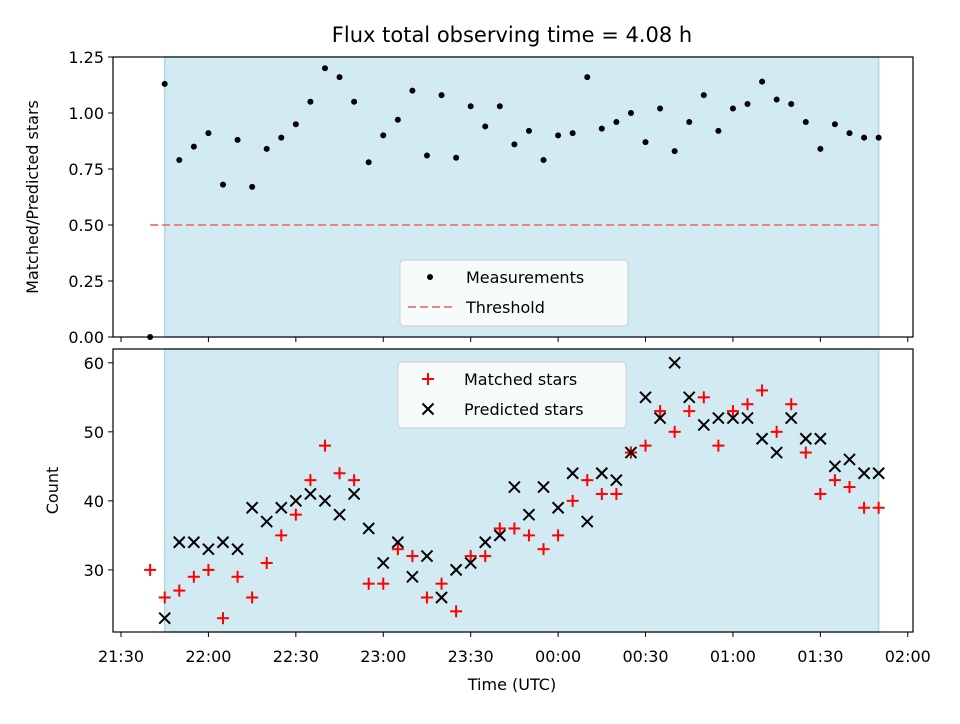 This screenshot has height=724, width=960. Describe the element at coordinates (428, 379) in the screenshot. I see `legend-marker-matched` at that location.